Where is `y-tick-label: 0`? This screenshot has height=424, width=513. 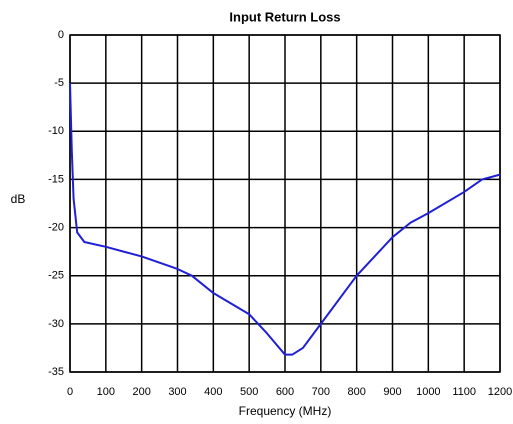
y-tick-label: 0 is located at coordinates (61, 35).